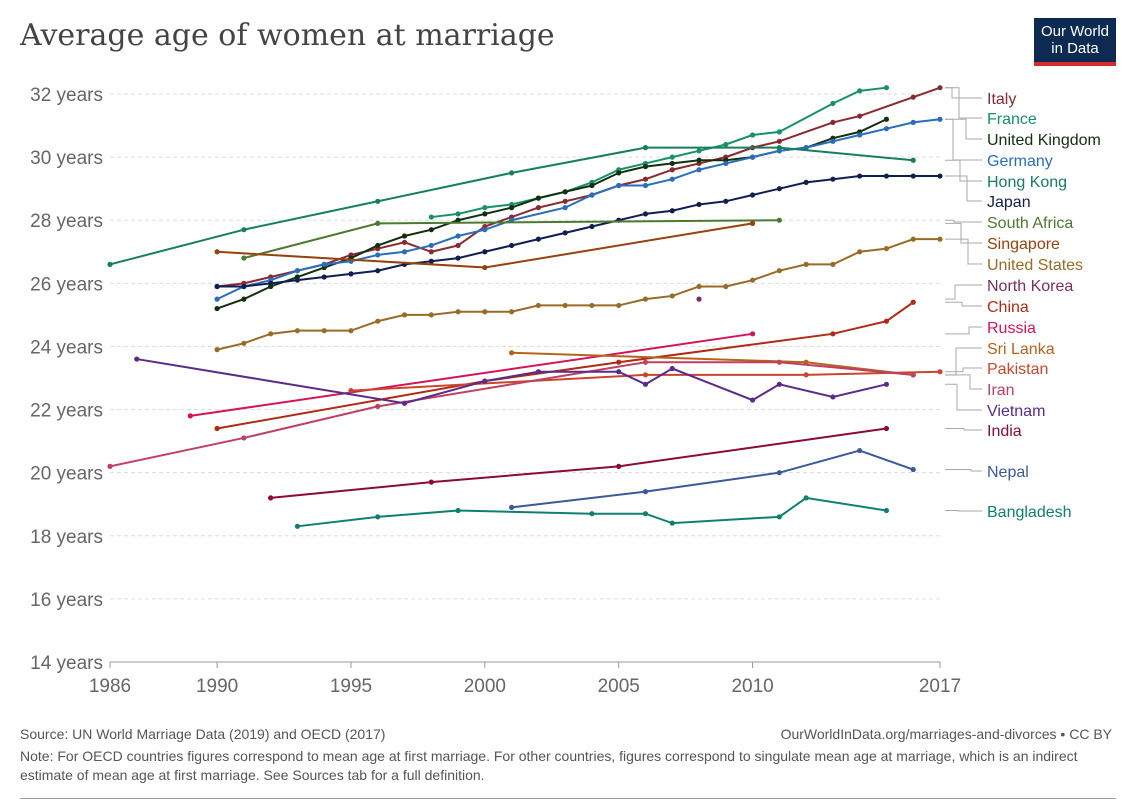 This screenshot has height=802, width=1136. What do you see at coordinates (1001, 390) in the screenshot?
I see `series-label: Iran` at bounding box center [1001, 390].